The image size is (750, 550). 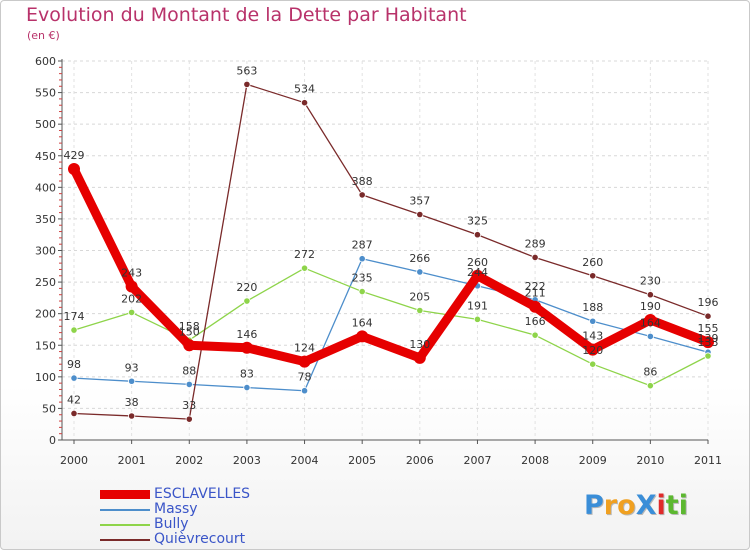 I want to click on data-label-qui-vrecourt-2010: 230, so click(x=650, y=281).